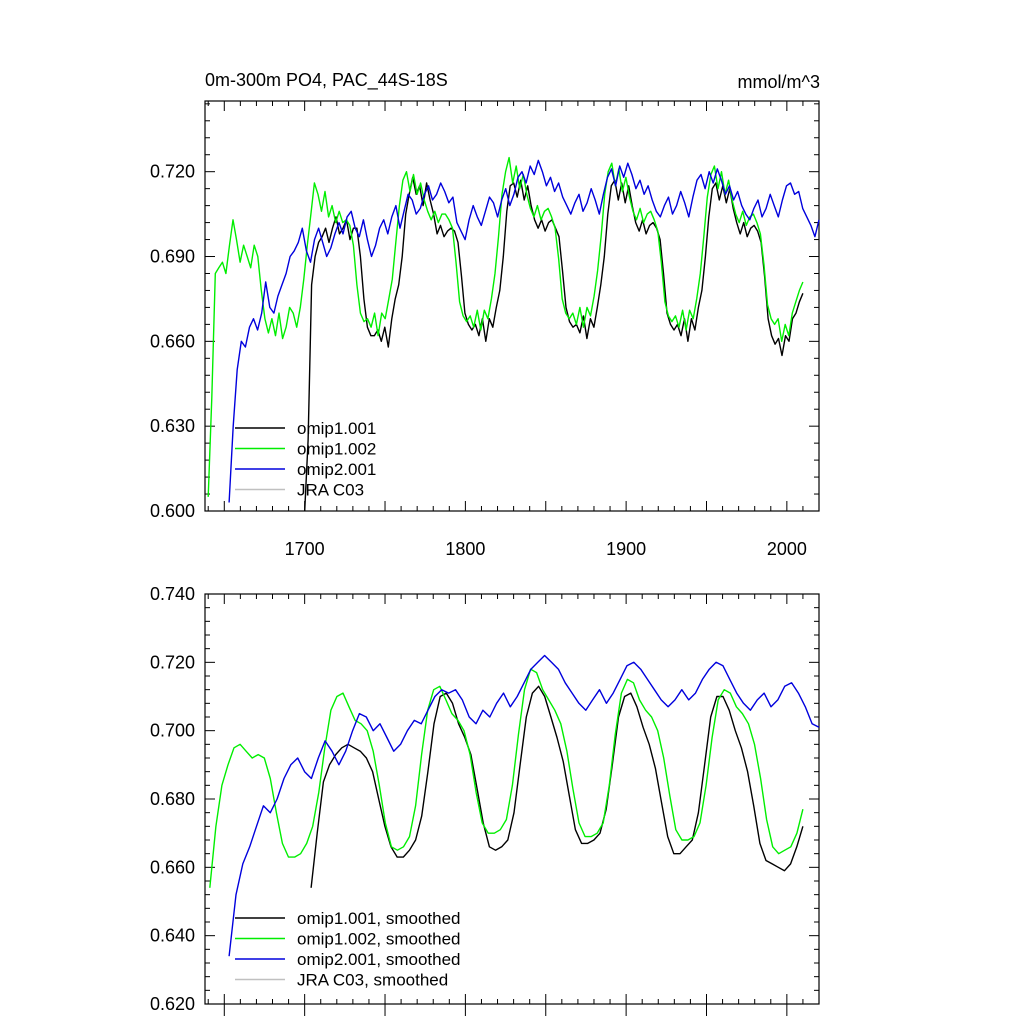 Image resolution: width=1024 pixels, height=1024 pixels. What do you see at coordinates (172, 257) in the screenshot?
I see `top-ytick-label: 0.690` at bounding box center [172, 257].